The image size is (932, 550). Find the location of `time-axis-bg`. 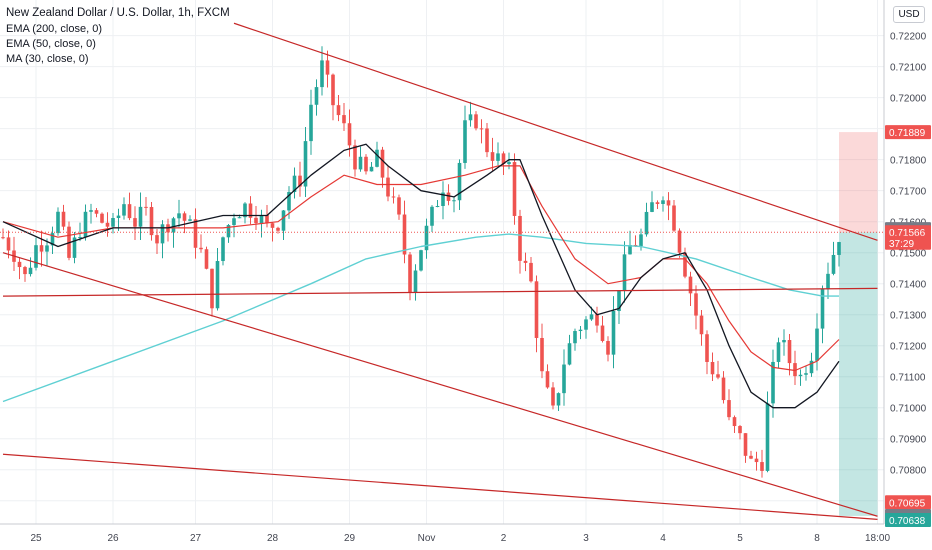

time-axis-bg is located at coordinates (466, 537).